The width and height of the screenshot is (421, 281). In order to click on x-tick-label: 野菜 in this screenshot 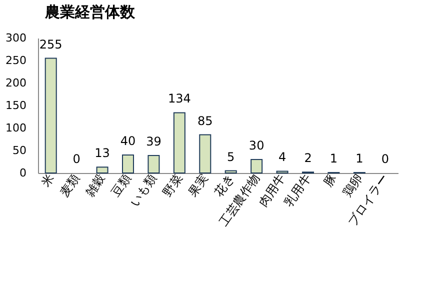, I will do `click(173, 185)`.